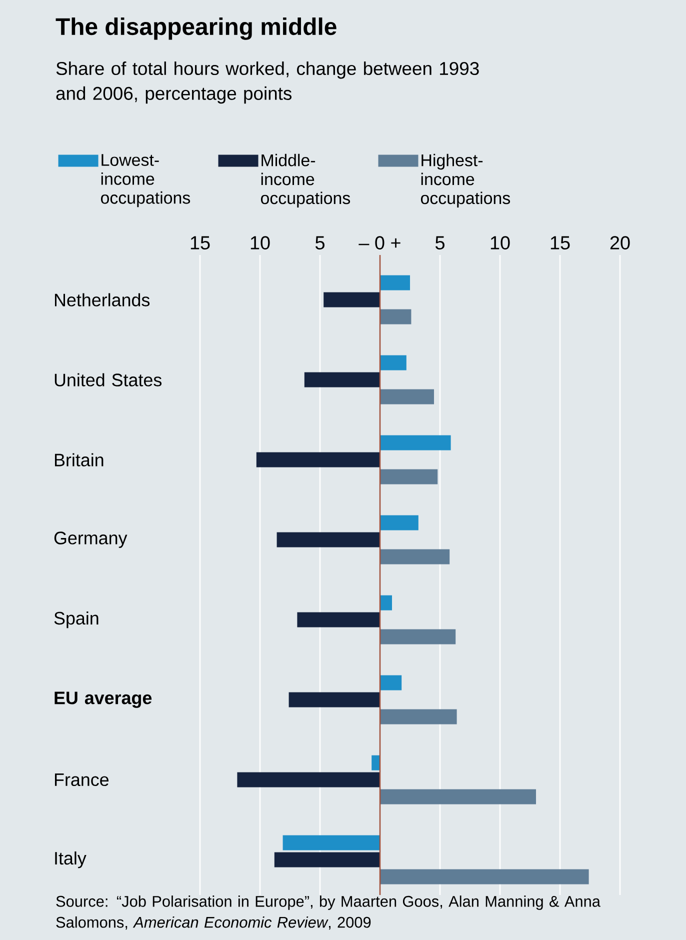  What do you see at coordinates (267, 83) in the screenshot?
I see `chart-subtitle: Share of total hours worked, change between 1993 and 2006, percentage points` at bounding box center [267, 83].